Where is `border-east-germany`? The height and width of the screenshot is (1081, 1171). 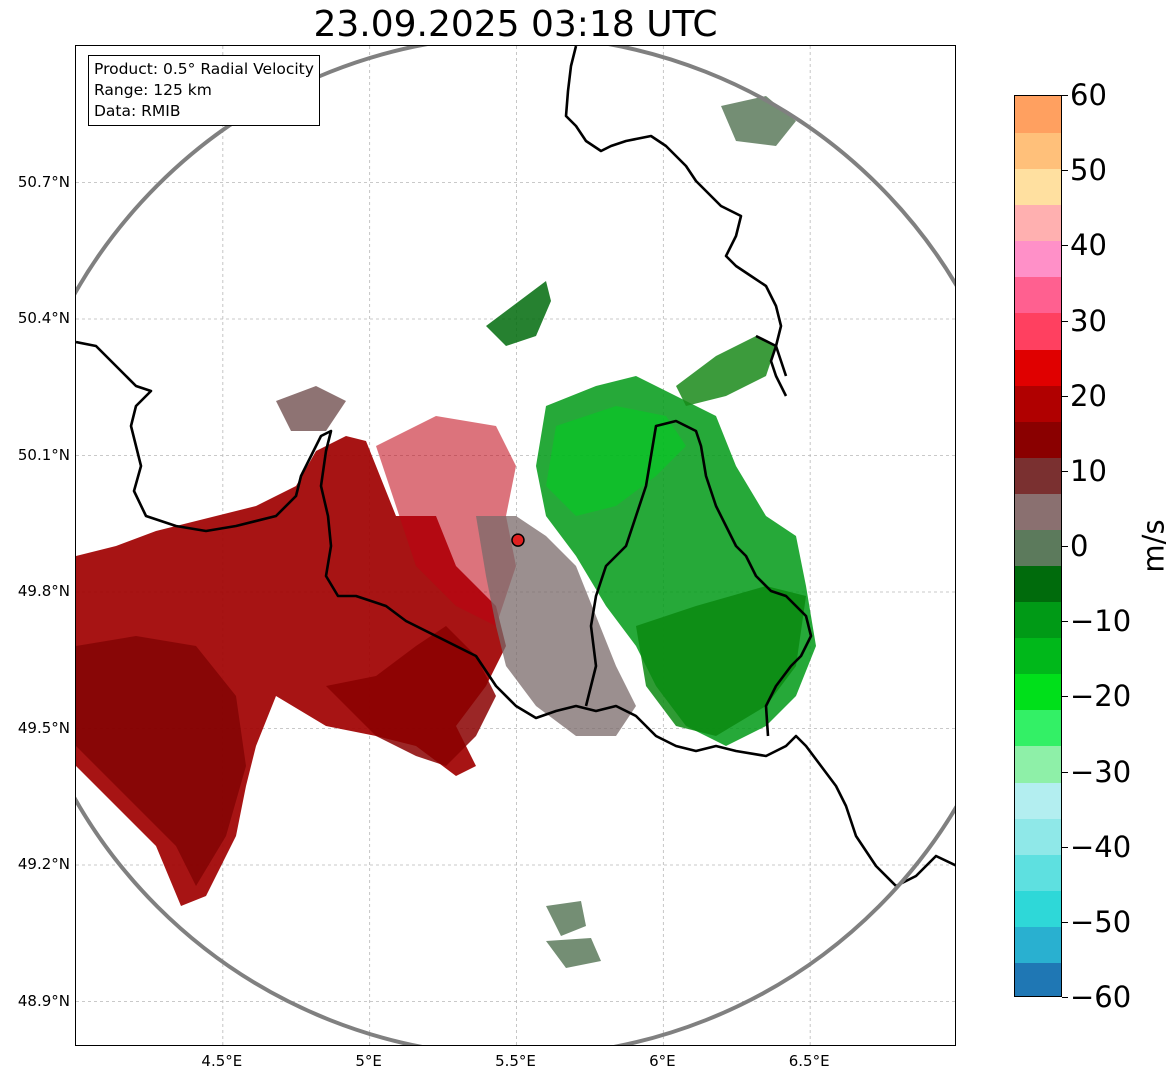 border-east-germany is located at coordinates (771, 355).